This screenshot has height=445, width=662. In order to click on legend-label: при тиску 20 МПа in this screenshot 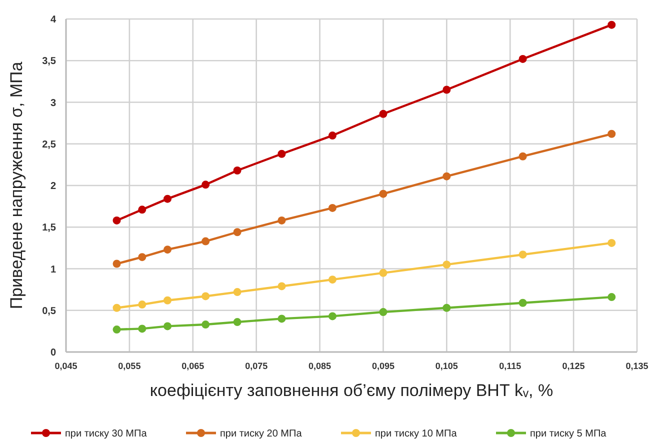, I will do `click(261, 434)`.